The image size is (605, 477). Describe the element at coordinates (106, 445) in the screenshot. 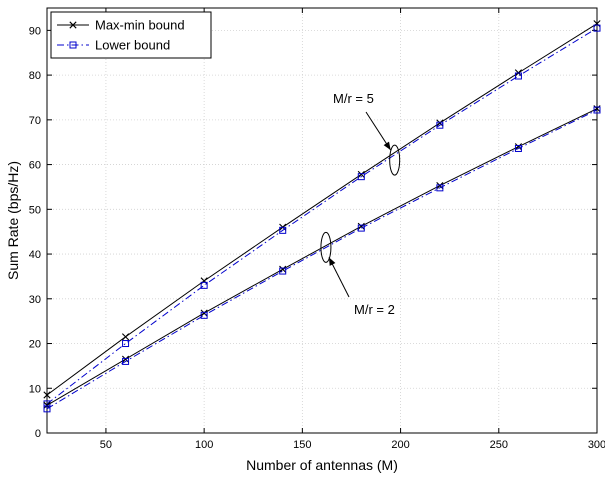

I see `x-tick-label: 50` at that location.